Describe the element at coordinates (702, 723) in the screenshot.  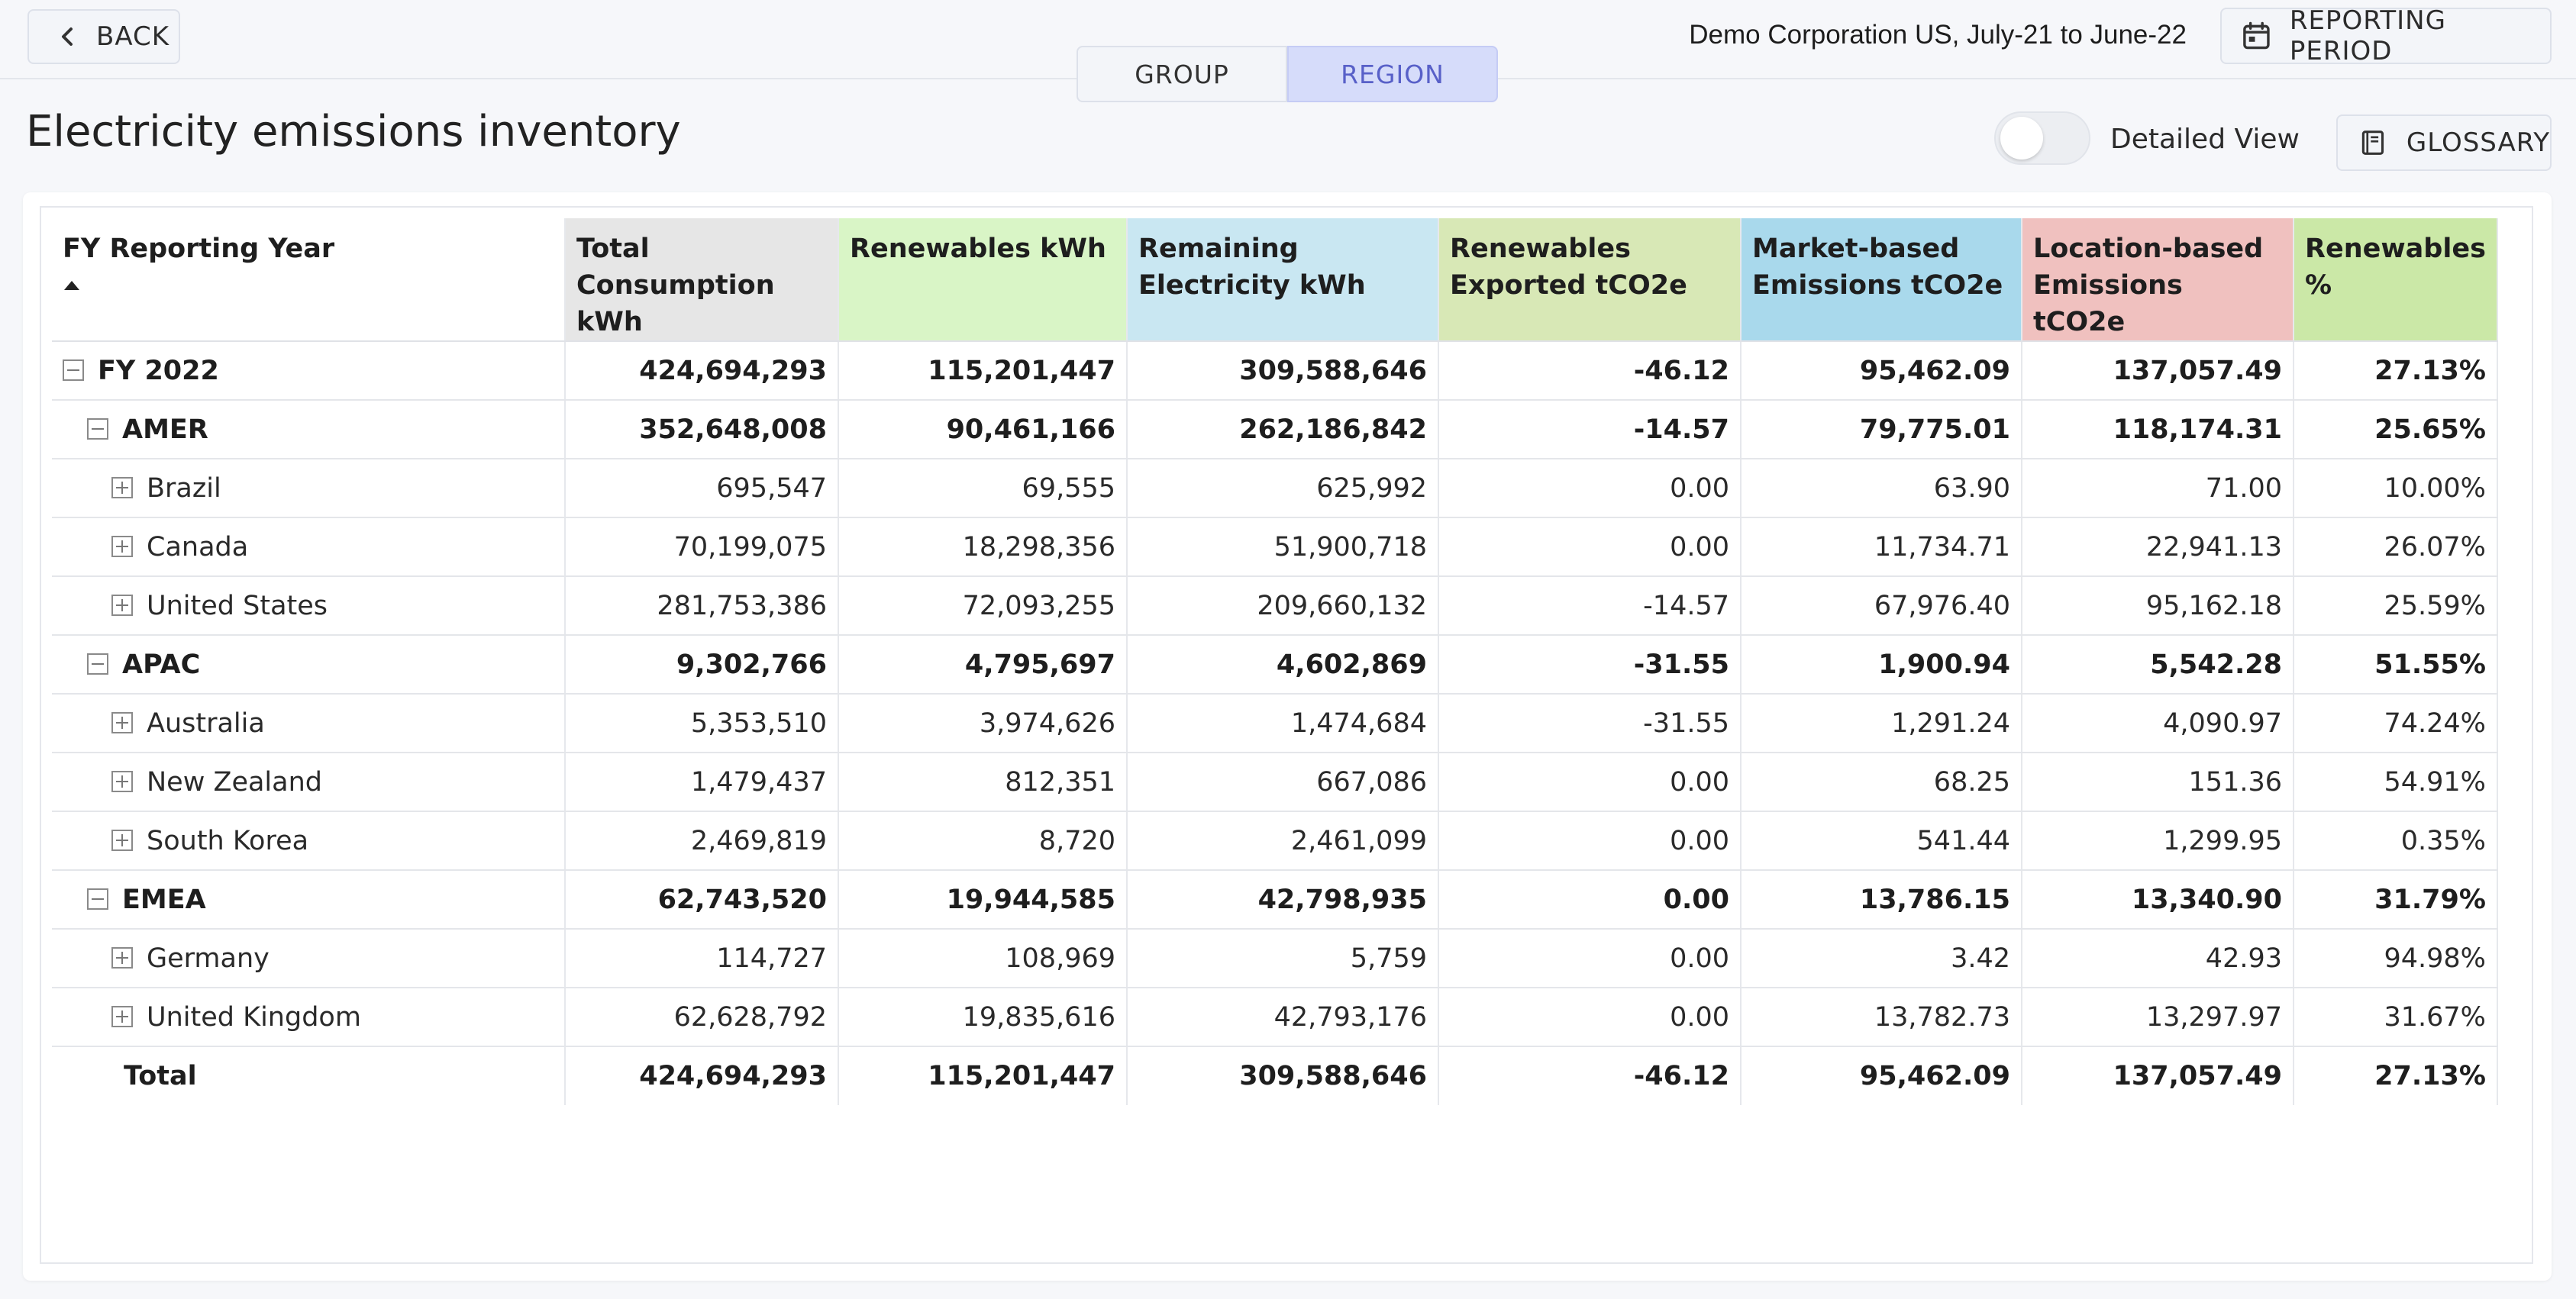
I see `value-cell: 5,353,510` at that location.